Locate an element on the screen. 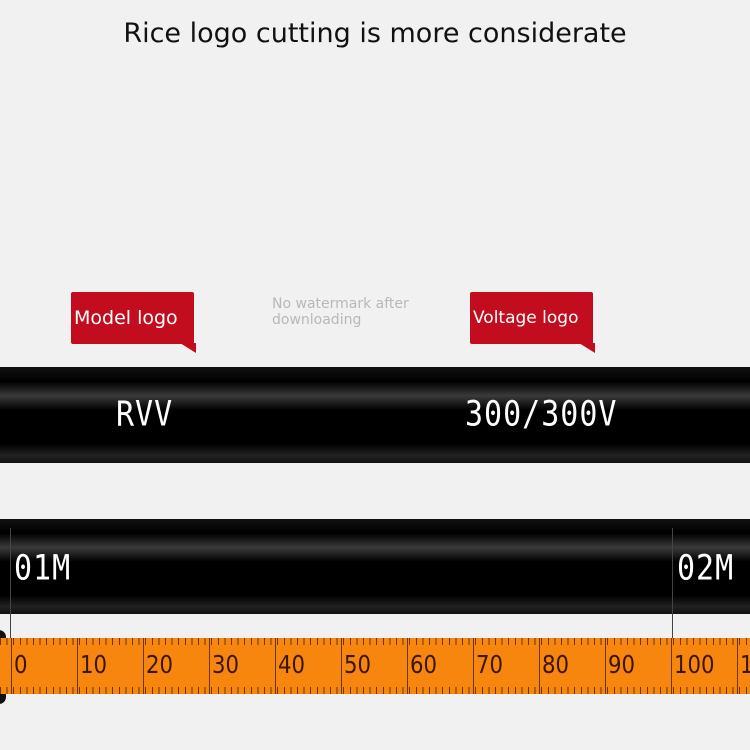 The image size is (750, 750). tape-label: 30 is located at coordinates (226, 664).